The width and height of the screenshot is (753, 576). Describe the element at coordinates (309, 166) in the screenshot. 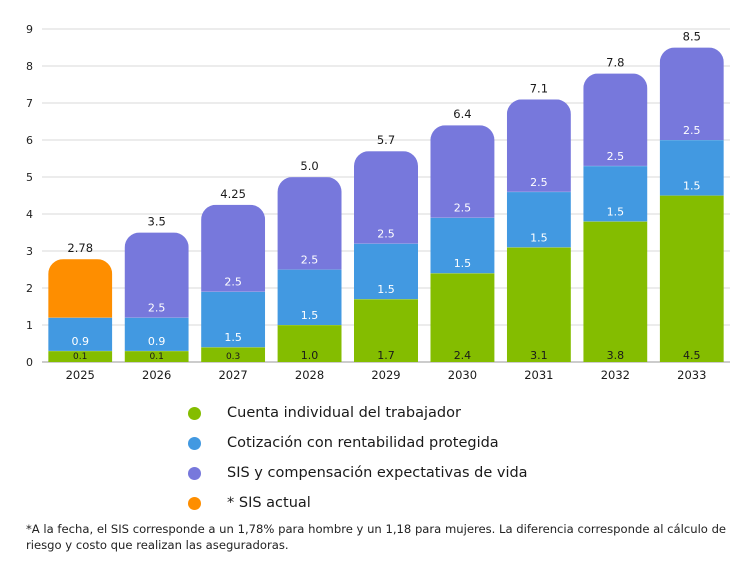

I see `bar-total-label: 5.0` at that location.